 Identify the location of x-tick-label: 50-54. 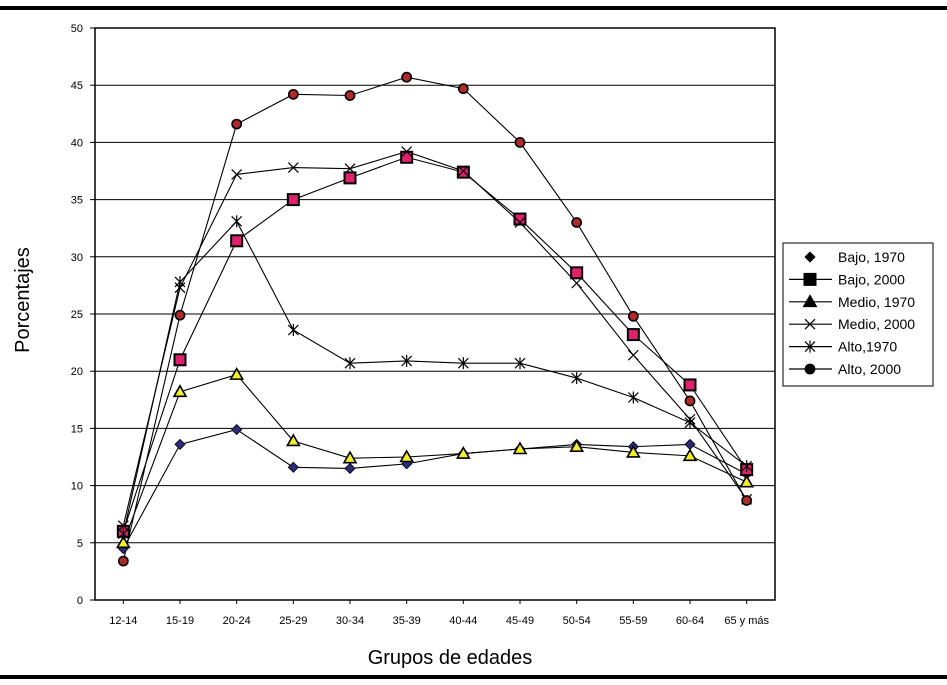
(577, 621).